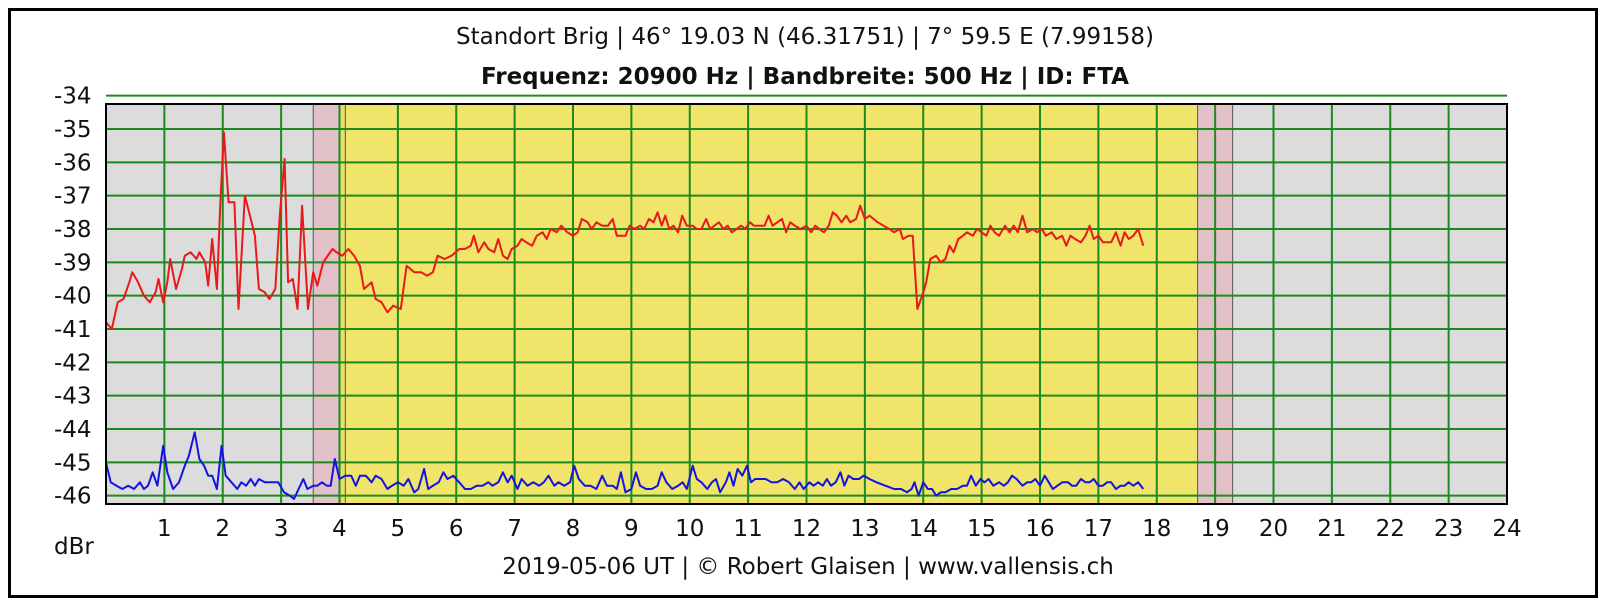 This screenshot has width=1610, height=610. I want to click on x-tick-label: 2, so click(222, 529).